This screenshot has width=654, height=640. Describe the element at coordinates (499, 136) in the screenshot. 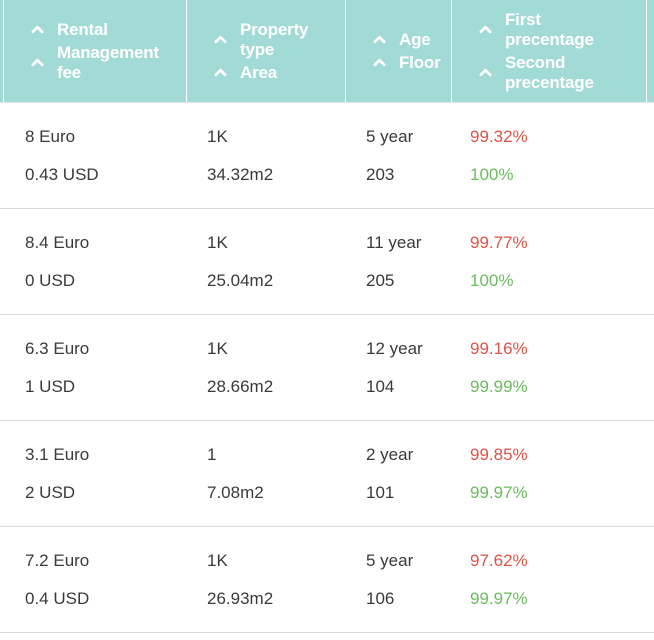

I see `first-precentage-value: 99.32%` at that location.